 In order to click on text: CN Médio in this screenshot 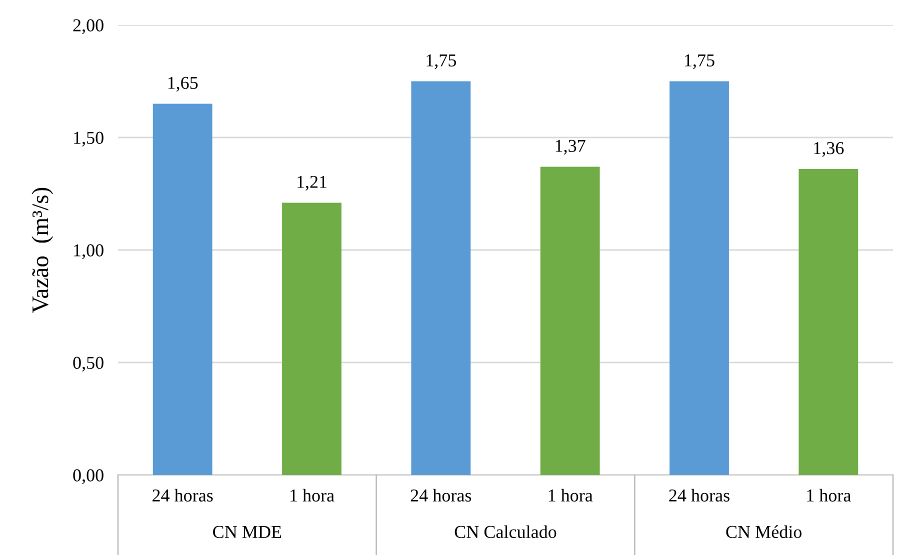, I will do `click(764, 531)`.